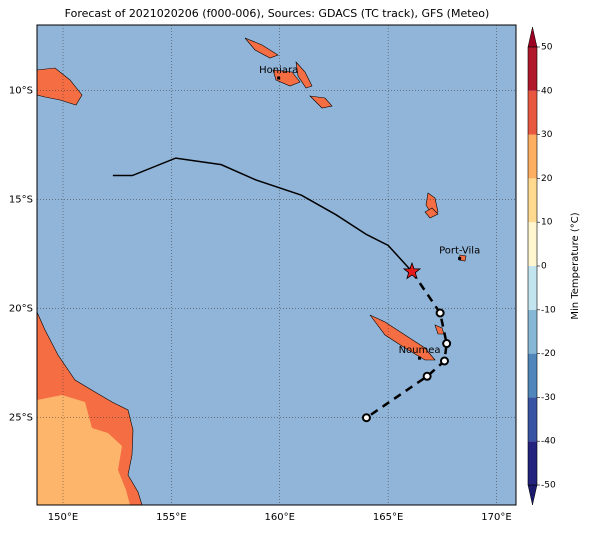 The height and width of the screenshot is (533, 591). I want to click on colorbar-extend-min, so click(532, 495).